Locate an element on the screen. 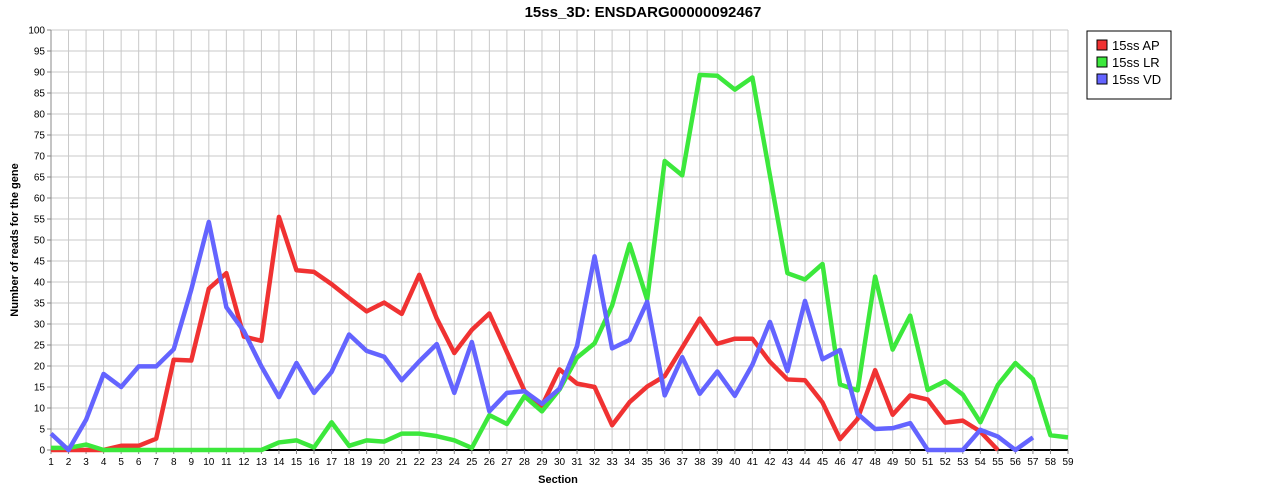  x-tick-label: 4 is located at coordinates (104, 462).